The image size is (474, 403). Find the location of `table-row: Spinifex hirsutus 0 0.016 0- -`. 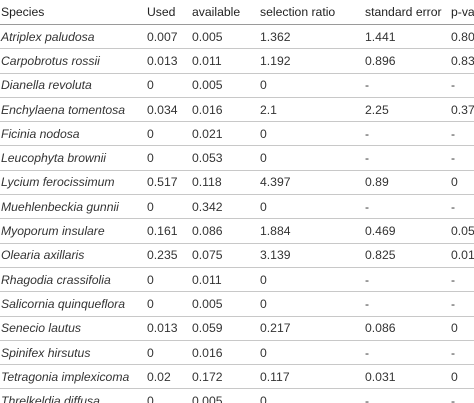

table-row: Spinifex hirsutus 0 0.016 0- - is located at coordinates (237, 353).